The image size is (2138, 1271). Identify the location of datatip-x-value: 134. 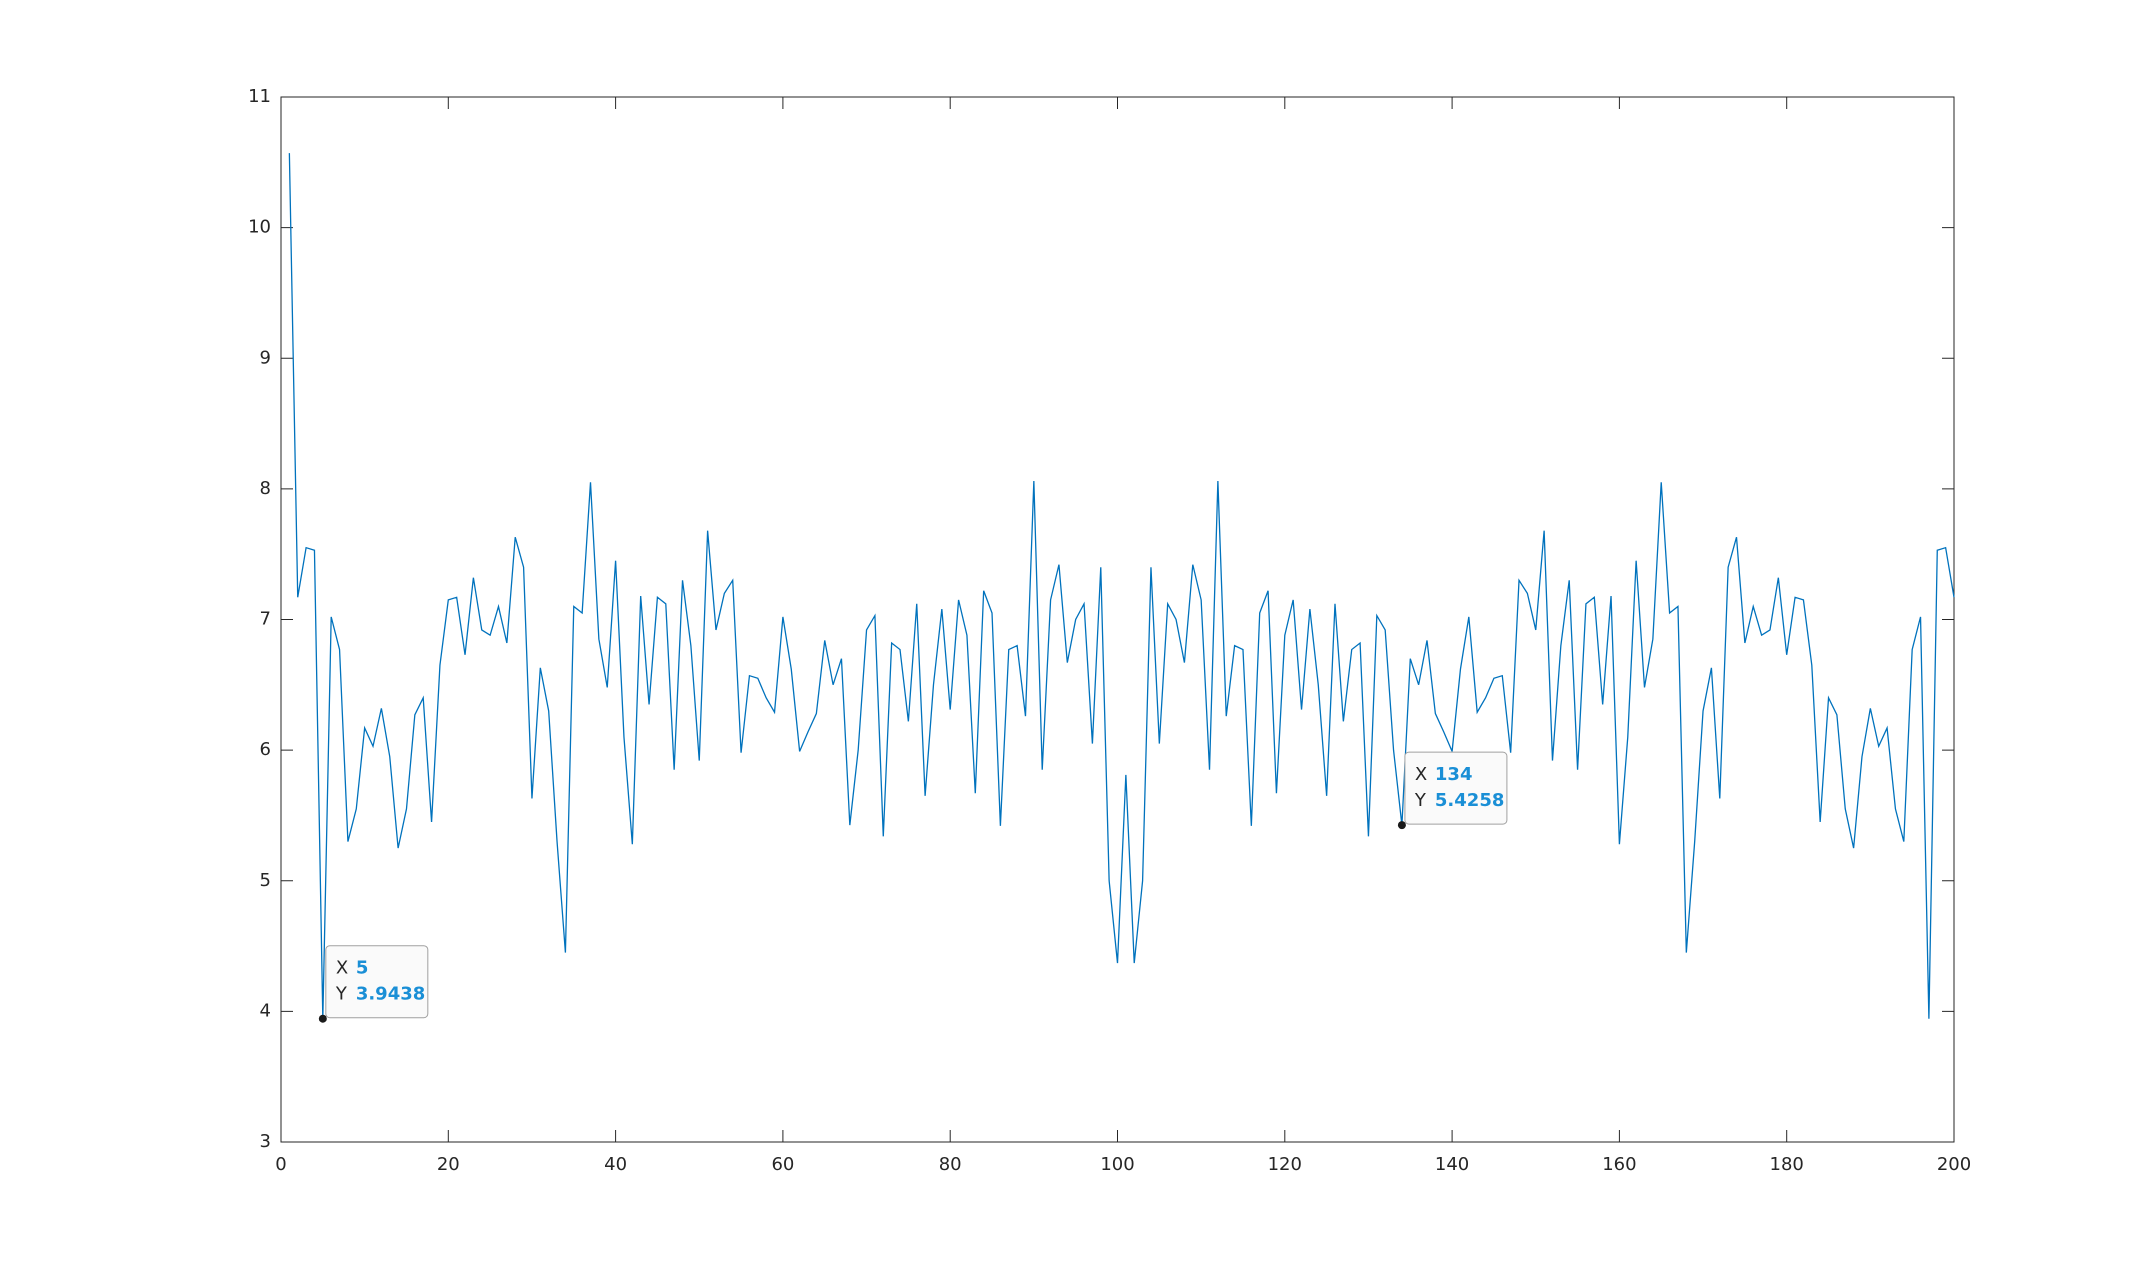
(1454, 774).